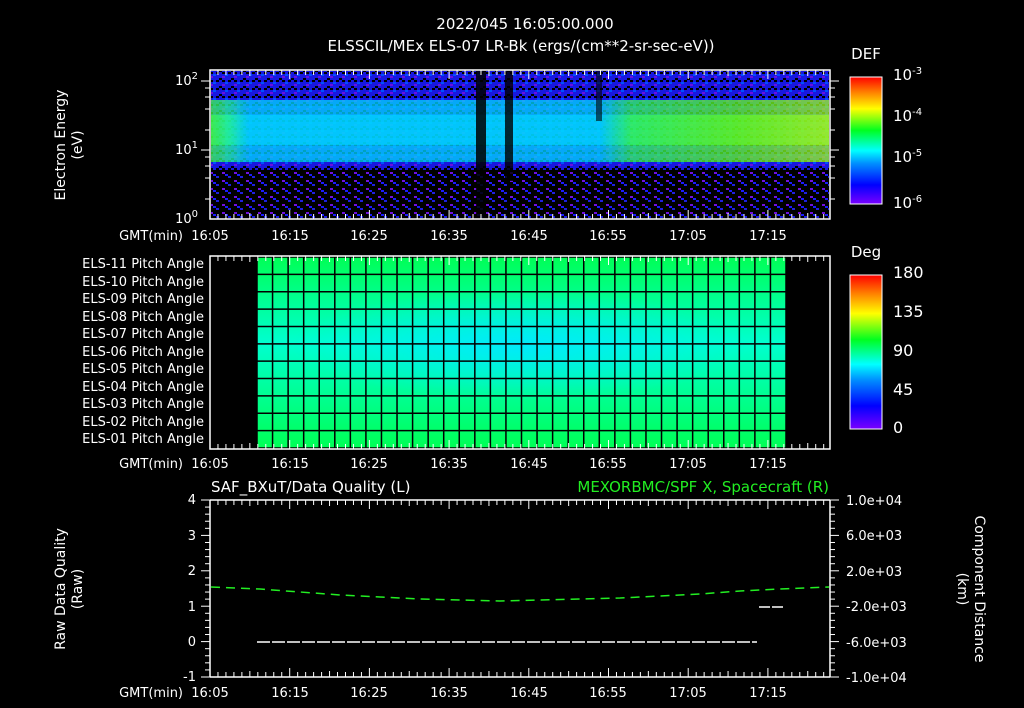 The image size is (1024, 708). I want to click on energy-y-label-line2: (eV), so click(78, 145).